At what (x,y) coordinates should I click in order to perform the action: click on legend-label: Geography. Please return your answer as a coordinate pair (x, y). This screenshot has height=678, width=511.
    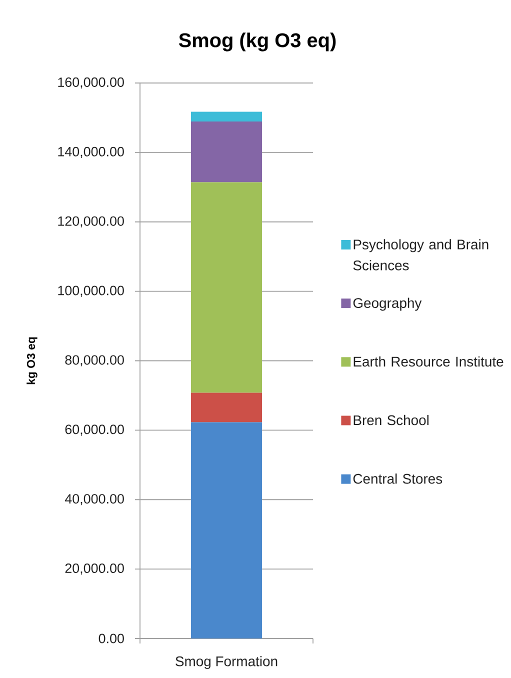
    Looking at the image, I should click on (387, 304).